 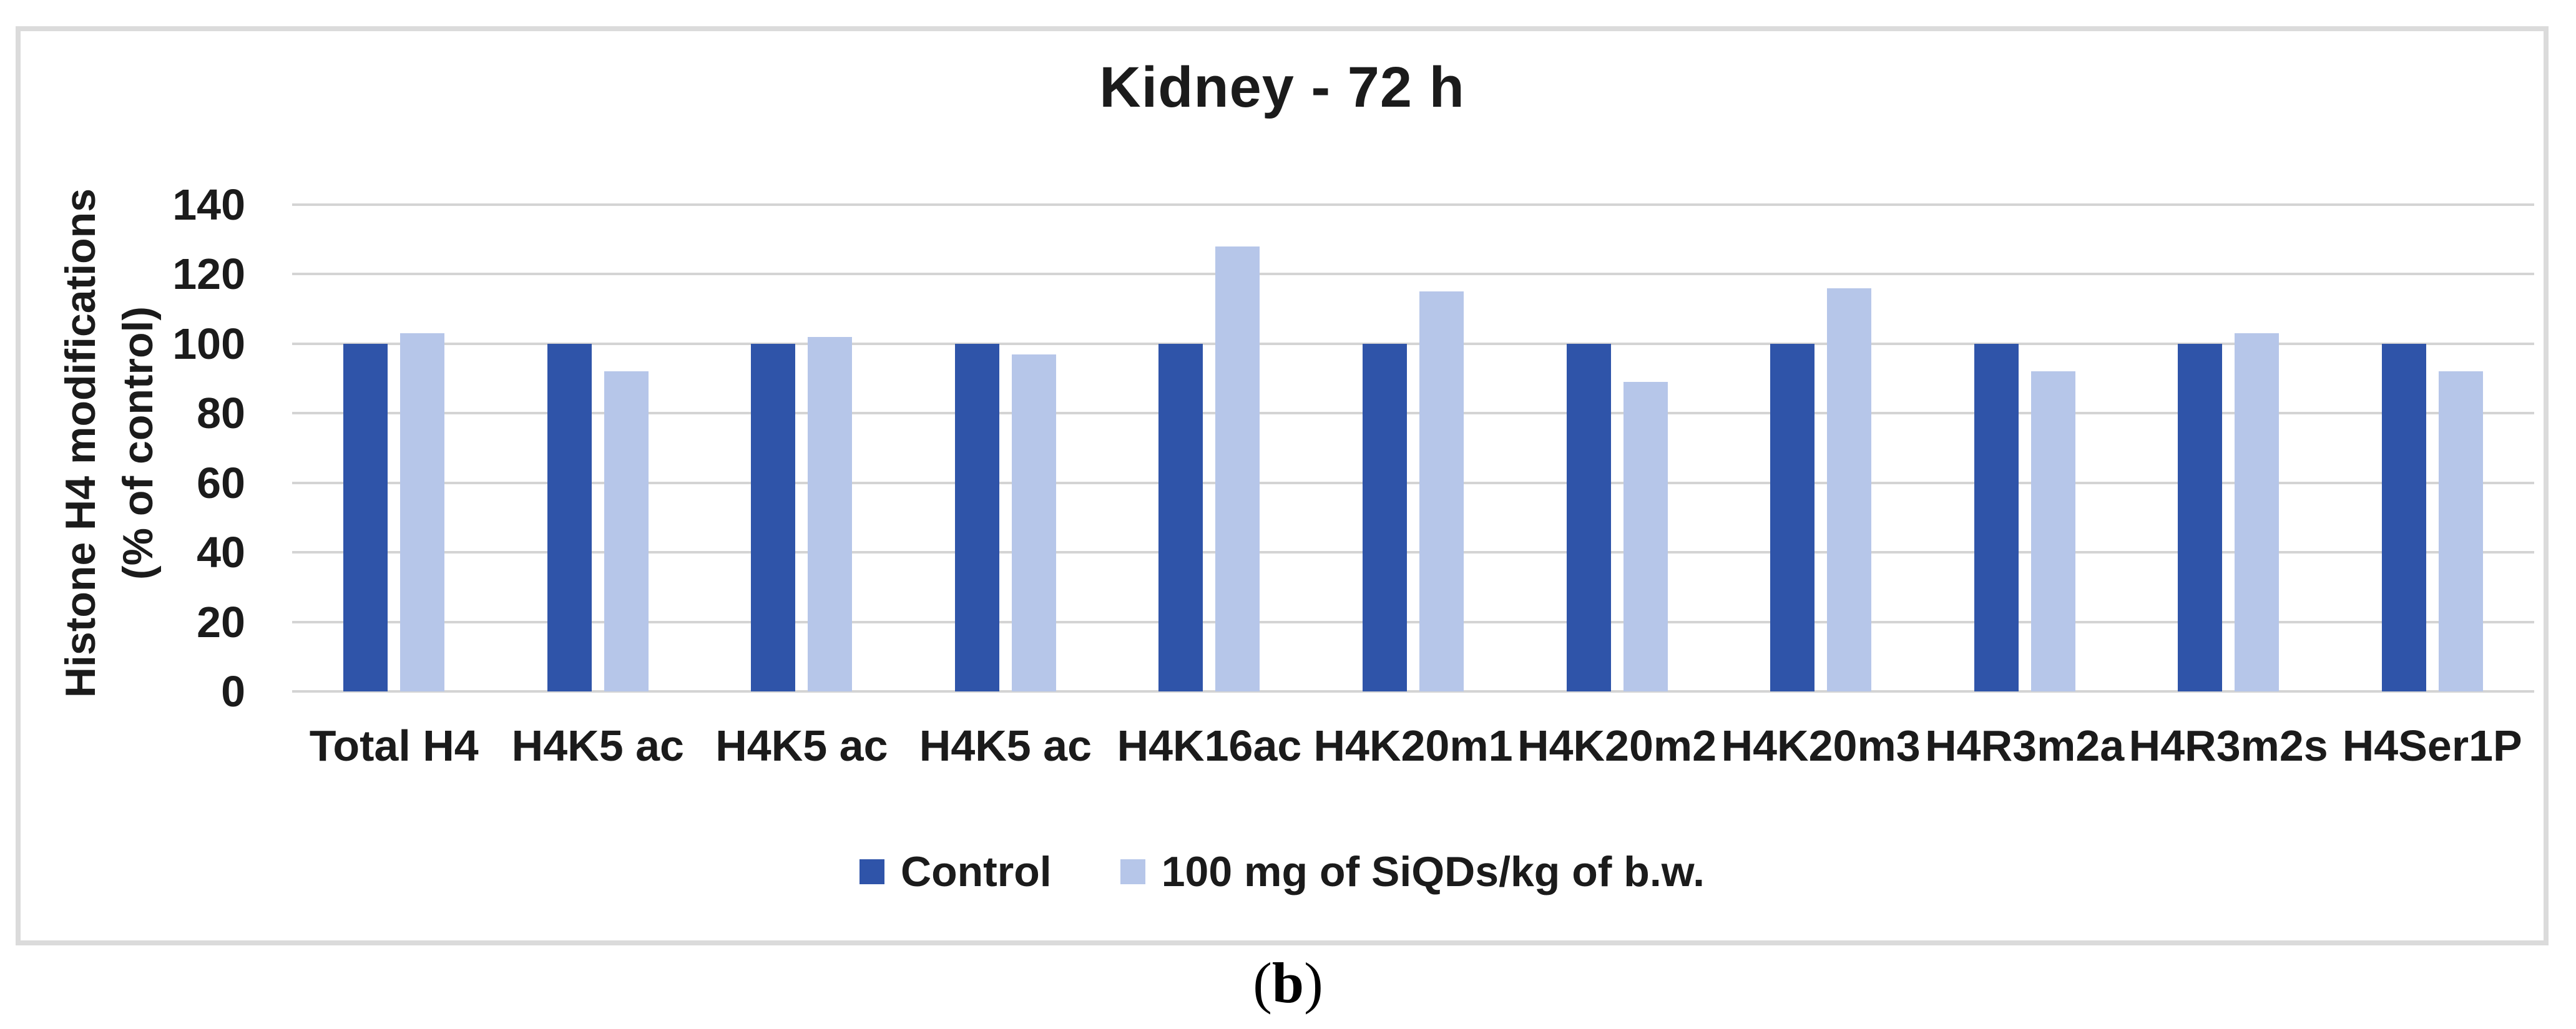 What do you see at coordinates (1282, 87) in the screenshot?
I see `chart-title: Kidney - 72 h` at bounding box center [1282, 87].